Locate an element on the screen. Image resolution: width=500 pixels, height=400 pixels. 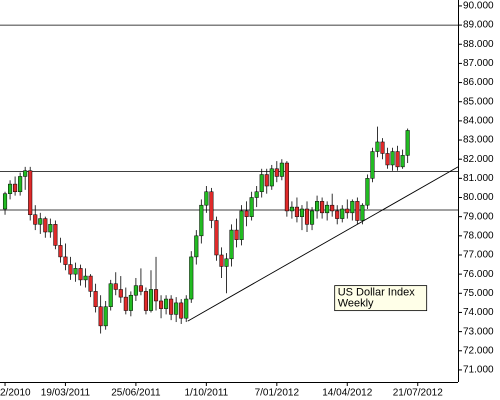
y-tick-label: 90.000 is located at coordinates (478, 6).